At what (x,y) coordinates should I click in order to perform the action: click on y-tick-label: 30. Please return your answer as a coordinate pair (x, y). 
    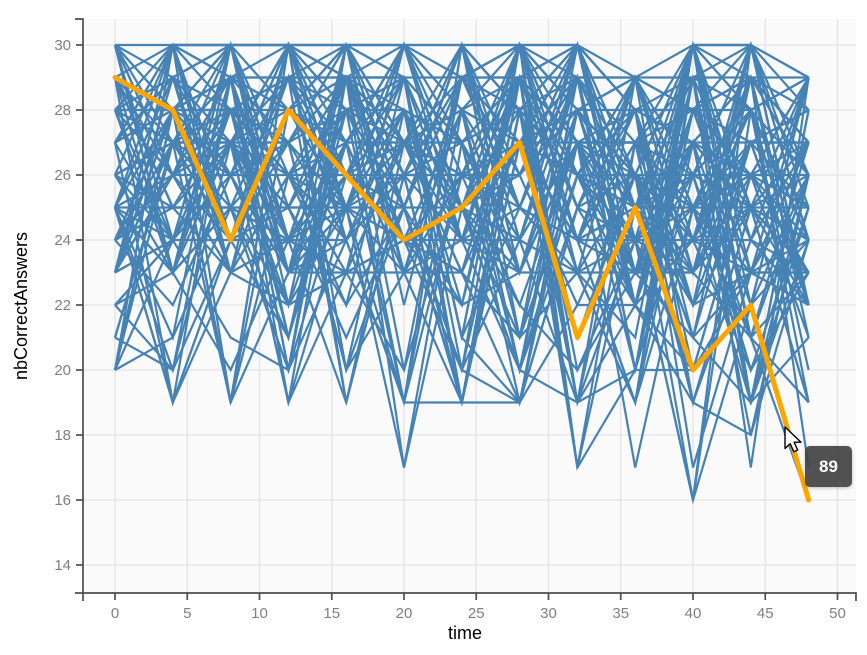
    Looking at the image, I should click on (62, 45).